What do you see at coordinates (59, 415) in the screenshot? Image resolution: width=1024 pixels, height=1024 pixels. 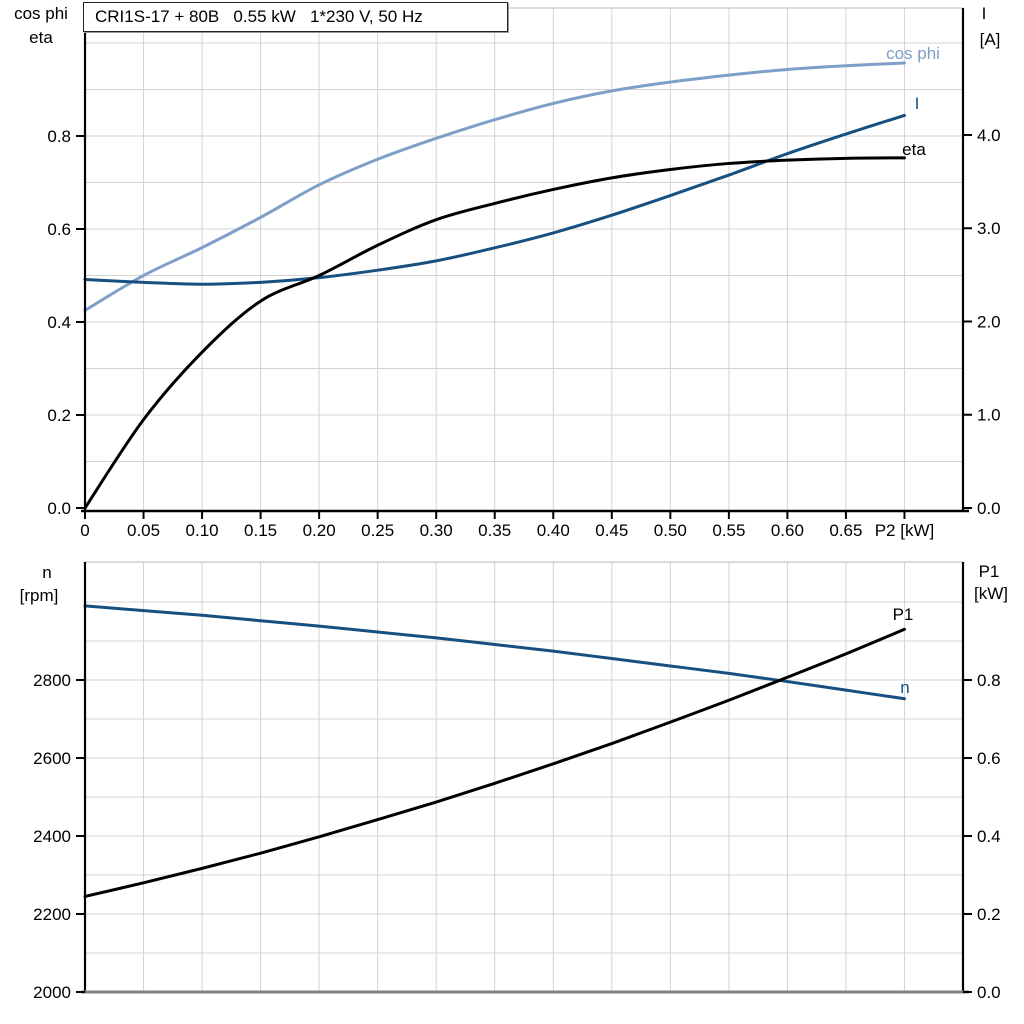 I see `left-tick-label: 0.2` at bounding box center [59, 415].